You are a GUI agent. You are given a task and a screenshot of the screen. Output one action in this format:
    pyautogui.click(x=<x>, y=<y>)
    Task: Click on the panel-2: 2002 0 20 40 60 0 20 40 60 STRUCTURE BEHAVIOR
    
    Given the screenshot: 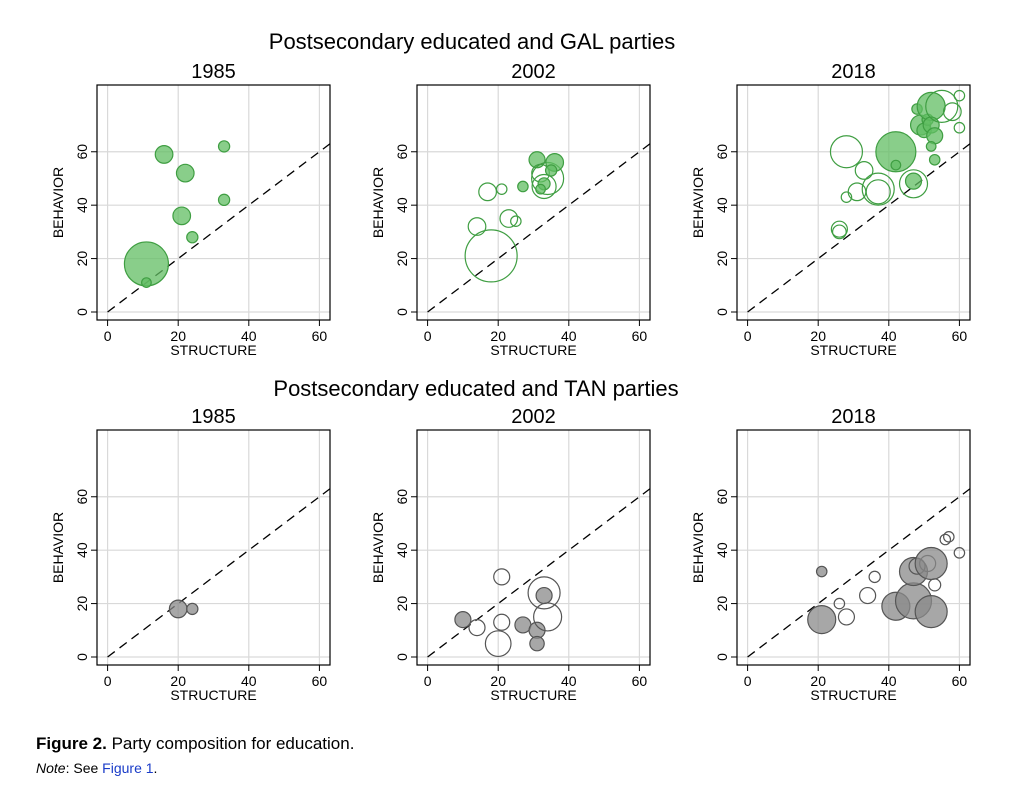 What is the action you would take?
    pyautogui.click(x=510, y=209)
    